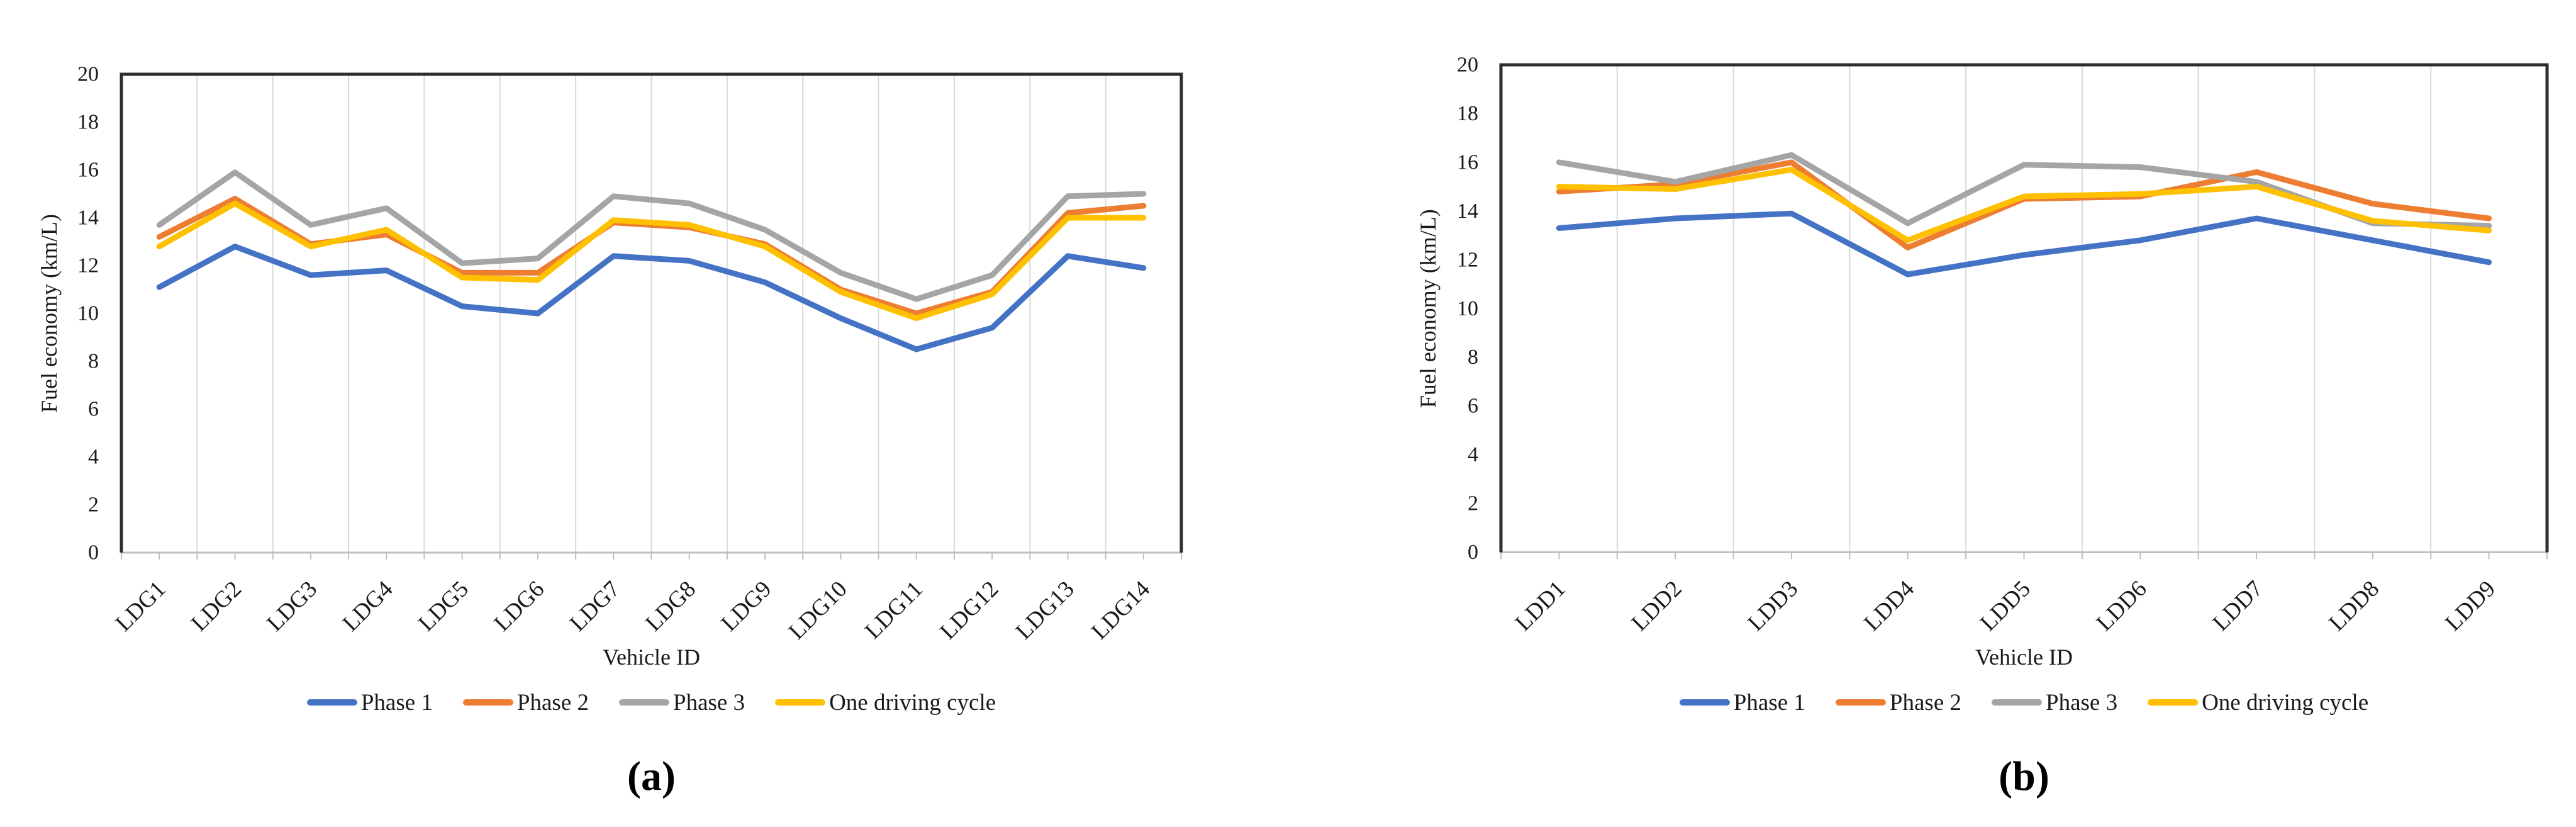  Describe the element at coordinates (595, 606) in the screenshot. I see `x-tick-label: LDG7` at that location.